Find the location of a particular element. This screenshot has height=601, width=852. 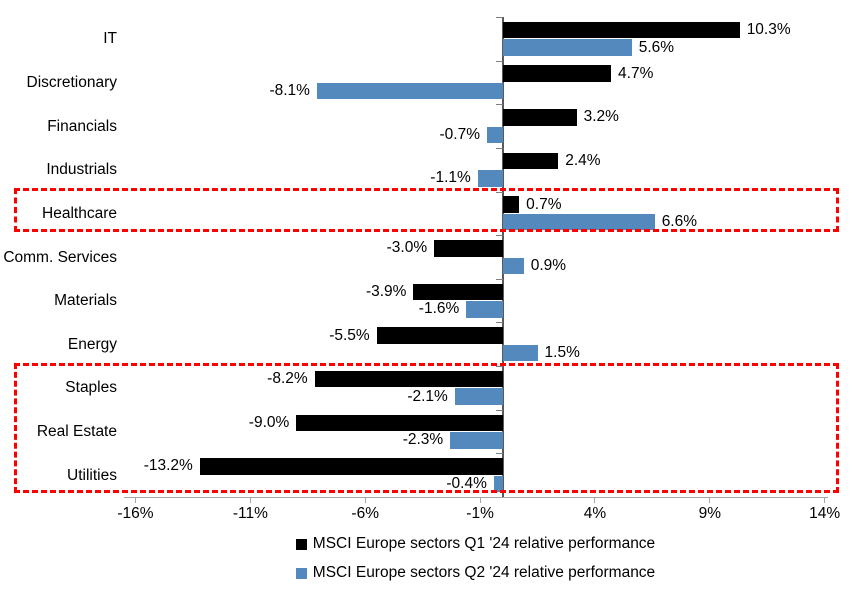

value-label-s2-healthcare: 6.6% is located at coordinates (679, 222).